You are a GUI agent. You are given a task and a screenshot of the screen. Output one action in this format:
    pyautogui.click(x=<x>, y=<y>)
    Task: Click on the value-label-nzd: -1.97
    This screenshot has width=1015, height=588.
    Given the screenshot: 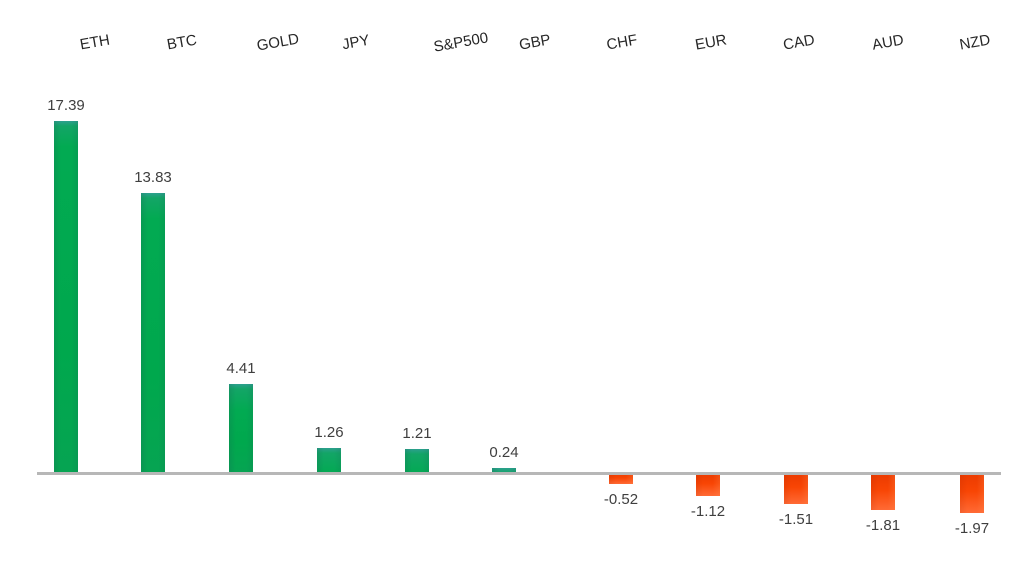 What is the action you would take?
    pyautogui.click(x=972, y=529)
    